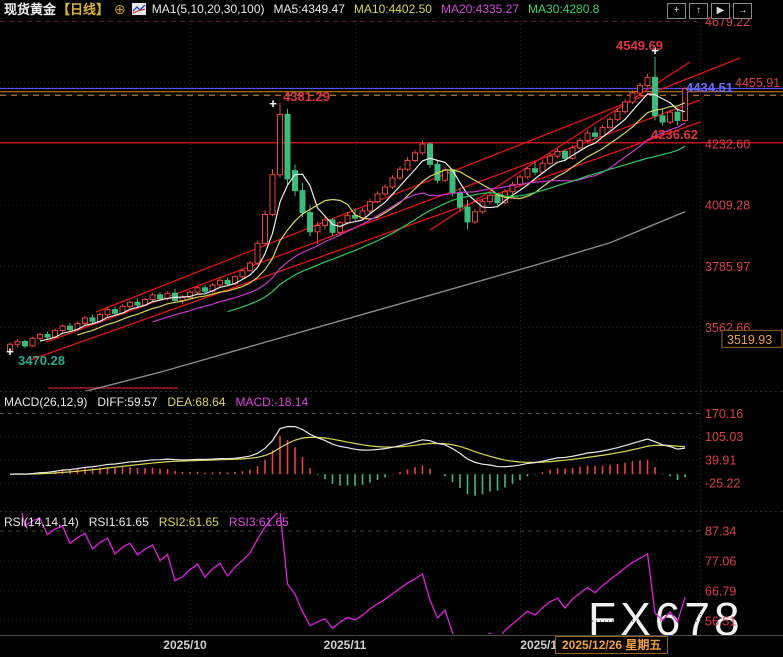 This screenshot has height=657, width=783. What do you see at coordinates (727, 206) in the screenshot?
I see `axis-tick-label: 4009.28` at bounding box center [727, 206].